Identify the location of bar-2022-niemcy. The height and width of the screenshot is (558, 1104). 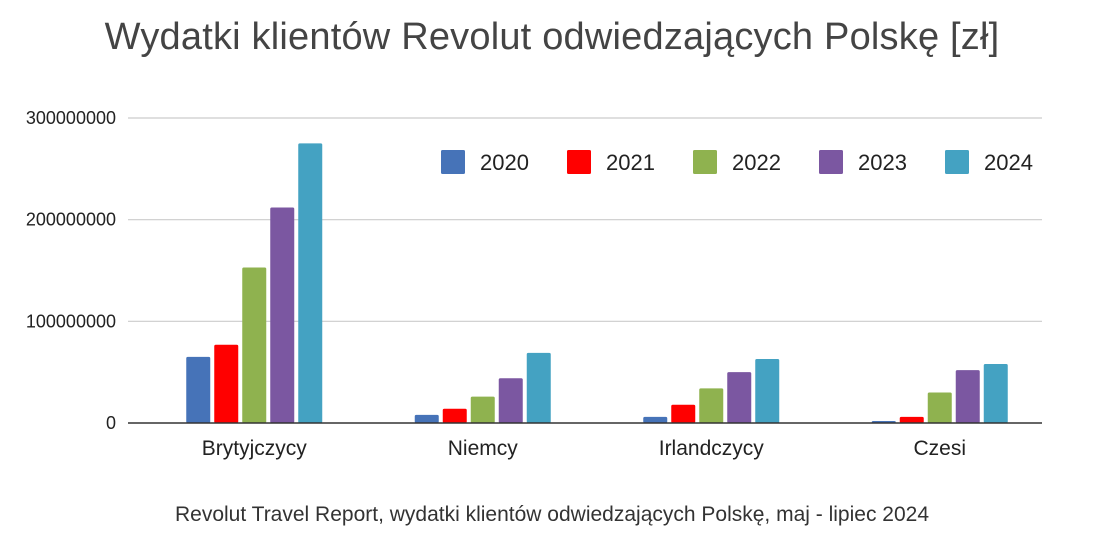
(482, 409).